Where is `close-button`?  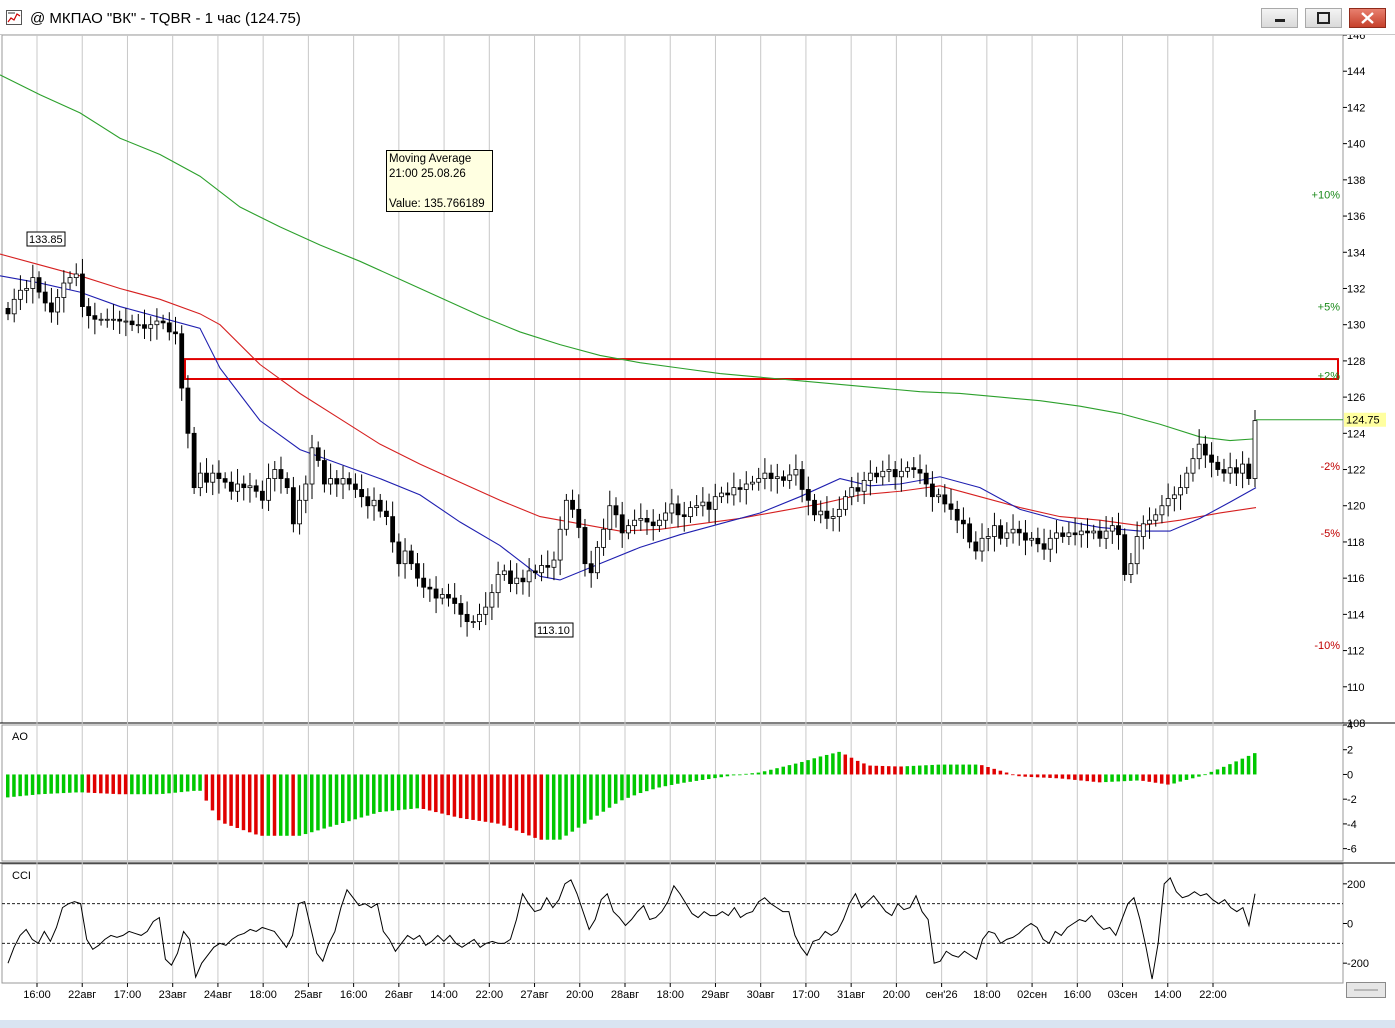 close-button is located at coordinates (1367, 18).